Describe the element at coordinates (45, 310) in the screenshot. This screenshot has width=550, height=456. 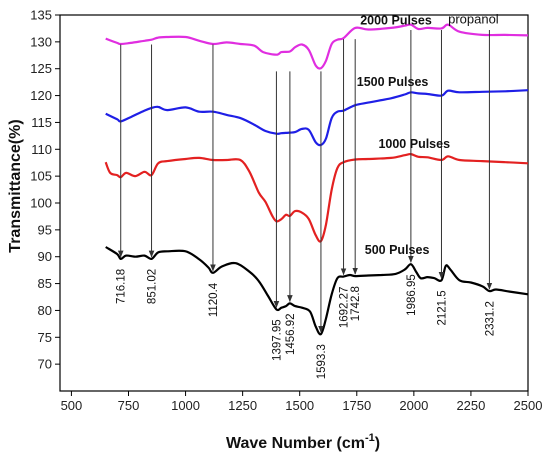
I see `y-tick-label: 80` at that location.